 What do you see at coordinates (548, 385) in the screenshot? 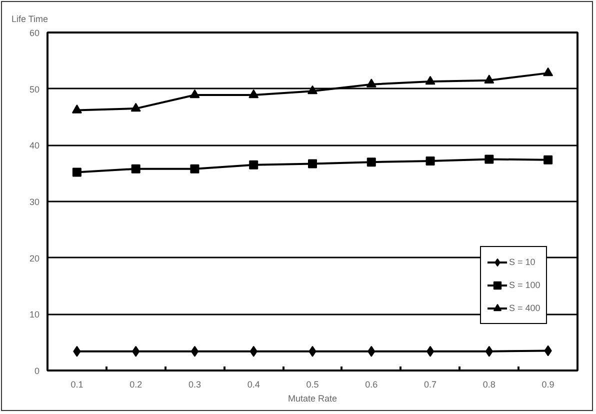
I see `x-tick-label: 0.9` at bounding box center [548, 385].